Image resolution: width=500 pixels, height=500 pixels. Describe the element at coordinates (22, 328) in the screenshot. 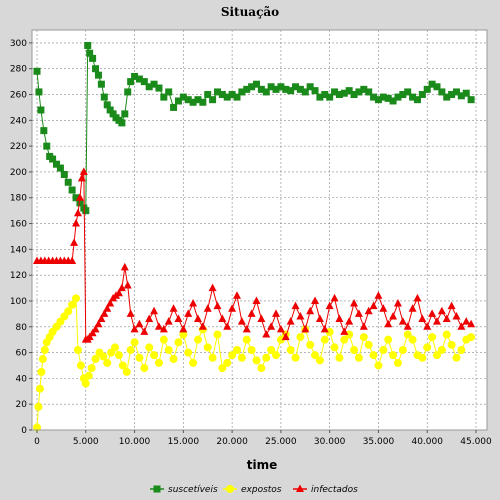

I see `y-tick-label: 80` at that location.